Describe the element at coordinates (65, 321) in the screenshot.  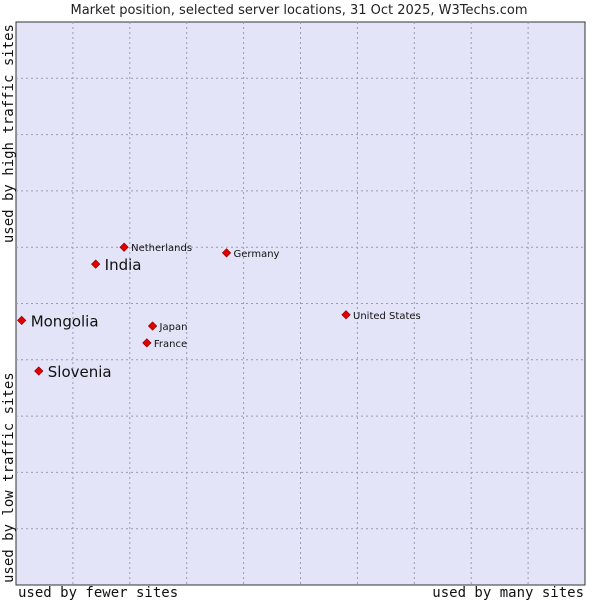
I see `point-label-mongolia: Mongolia` at that location.